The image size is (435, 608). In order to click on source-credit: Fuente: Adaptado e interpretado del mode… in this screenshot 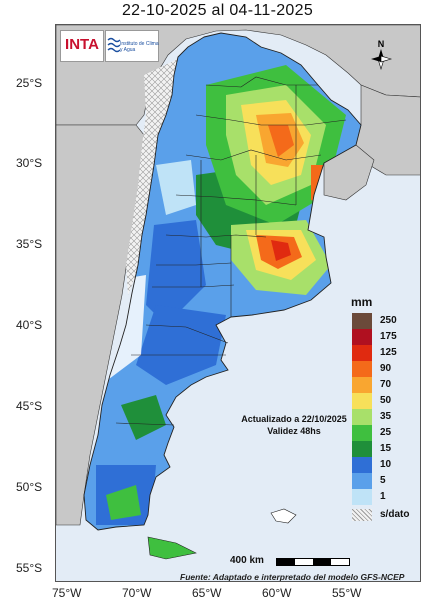, I will do `click(292, 577)`.